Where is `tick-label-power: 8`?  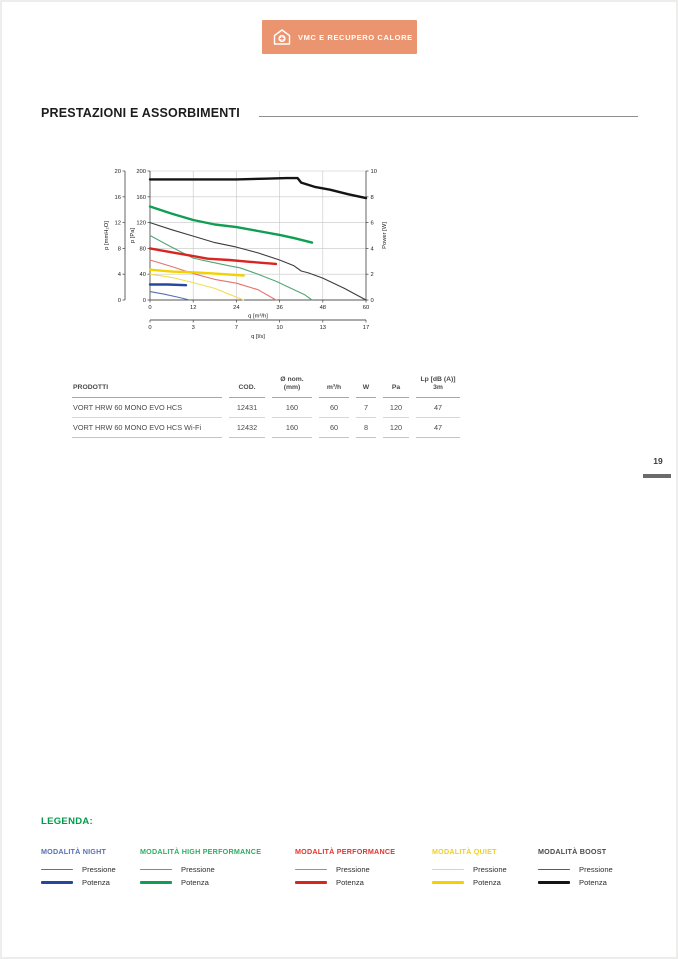 tick-label-power: 8 is located at coordinates (372, 198).